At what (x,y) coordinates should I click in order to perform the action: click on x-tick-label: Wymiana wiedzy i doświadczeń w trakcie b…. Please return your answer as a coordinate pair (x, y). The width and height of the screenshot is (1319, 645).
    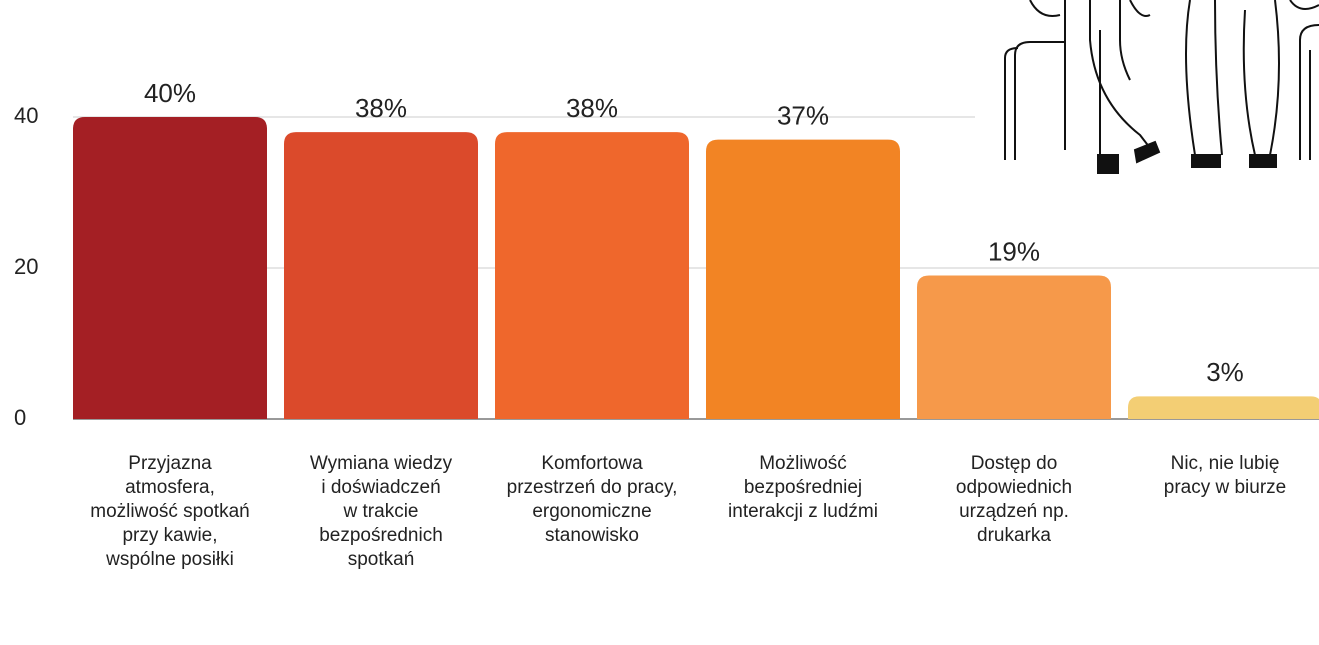
    Looking at the image, I should click on (381, 511).